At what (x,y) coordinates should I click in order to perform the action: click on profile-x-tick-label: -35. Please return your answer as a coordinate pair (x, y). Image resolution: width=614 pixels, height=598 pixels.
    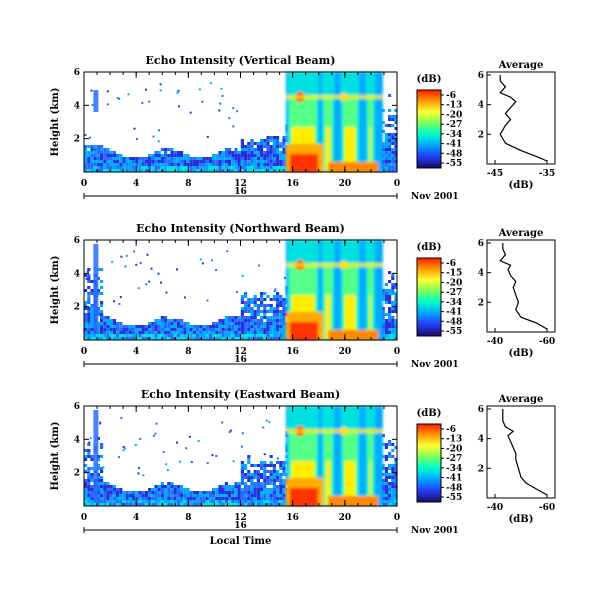
    Looking at the image, I should click on (547, 174).